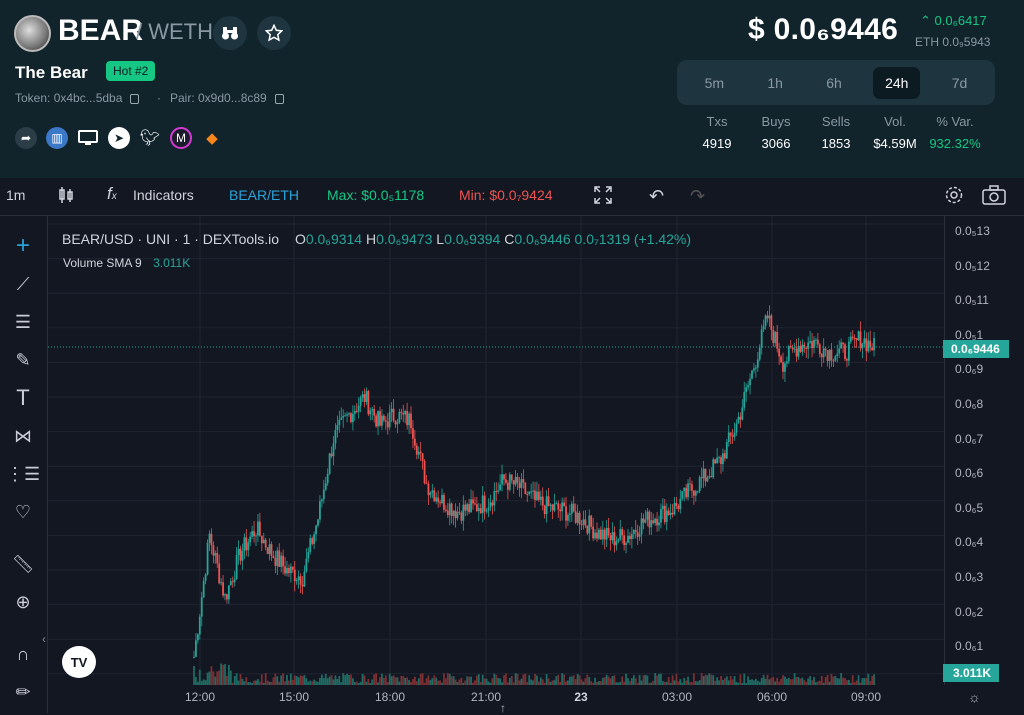  Describe the element at coordinates (163, 195) in the screenshot. I see `indicators-button: Indicators` at that location.